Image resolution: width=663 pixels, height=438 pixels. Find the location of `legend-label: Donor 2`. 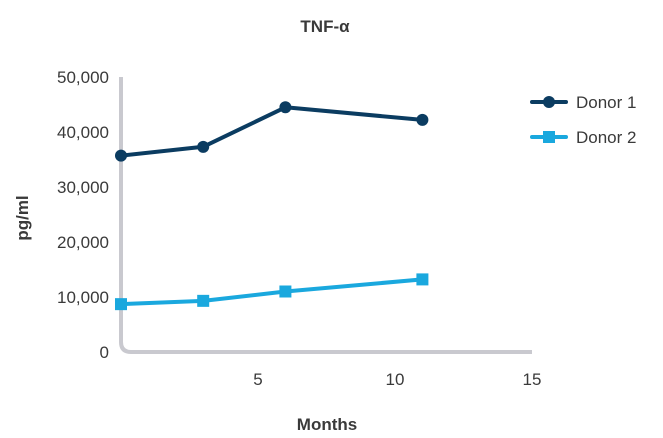

legend-label: Donor 2 is located at coordinates (606, 137).